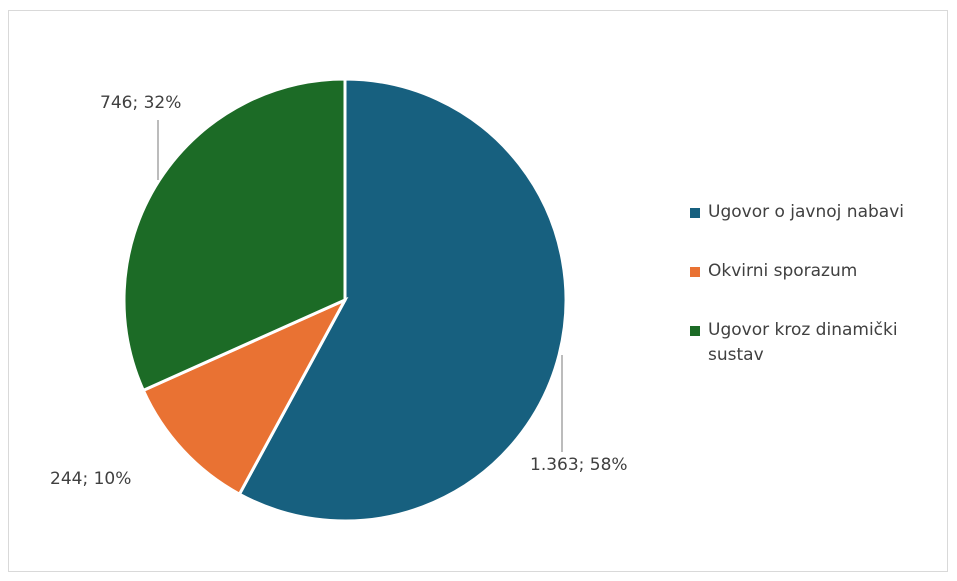 Image resolution: width=957 pixels, height=581 pixels. I want to click on legend-item-javna-nabava: Ugovor o javnoj nabavi, so click(821, 212).